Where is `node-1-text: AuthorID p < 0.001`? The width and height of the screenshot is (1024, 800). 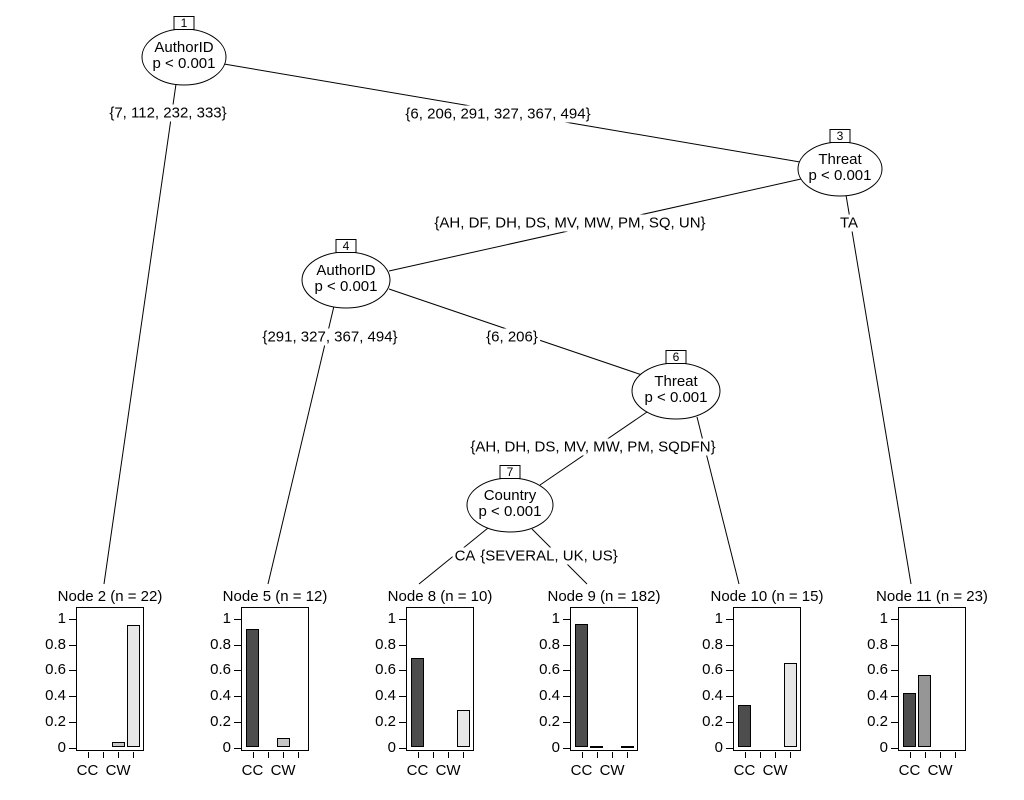
node-1-text: AuthorID p < 0.001 is located at coordinates (184, 56).